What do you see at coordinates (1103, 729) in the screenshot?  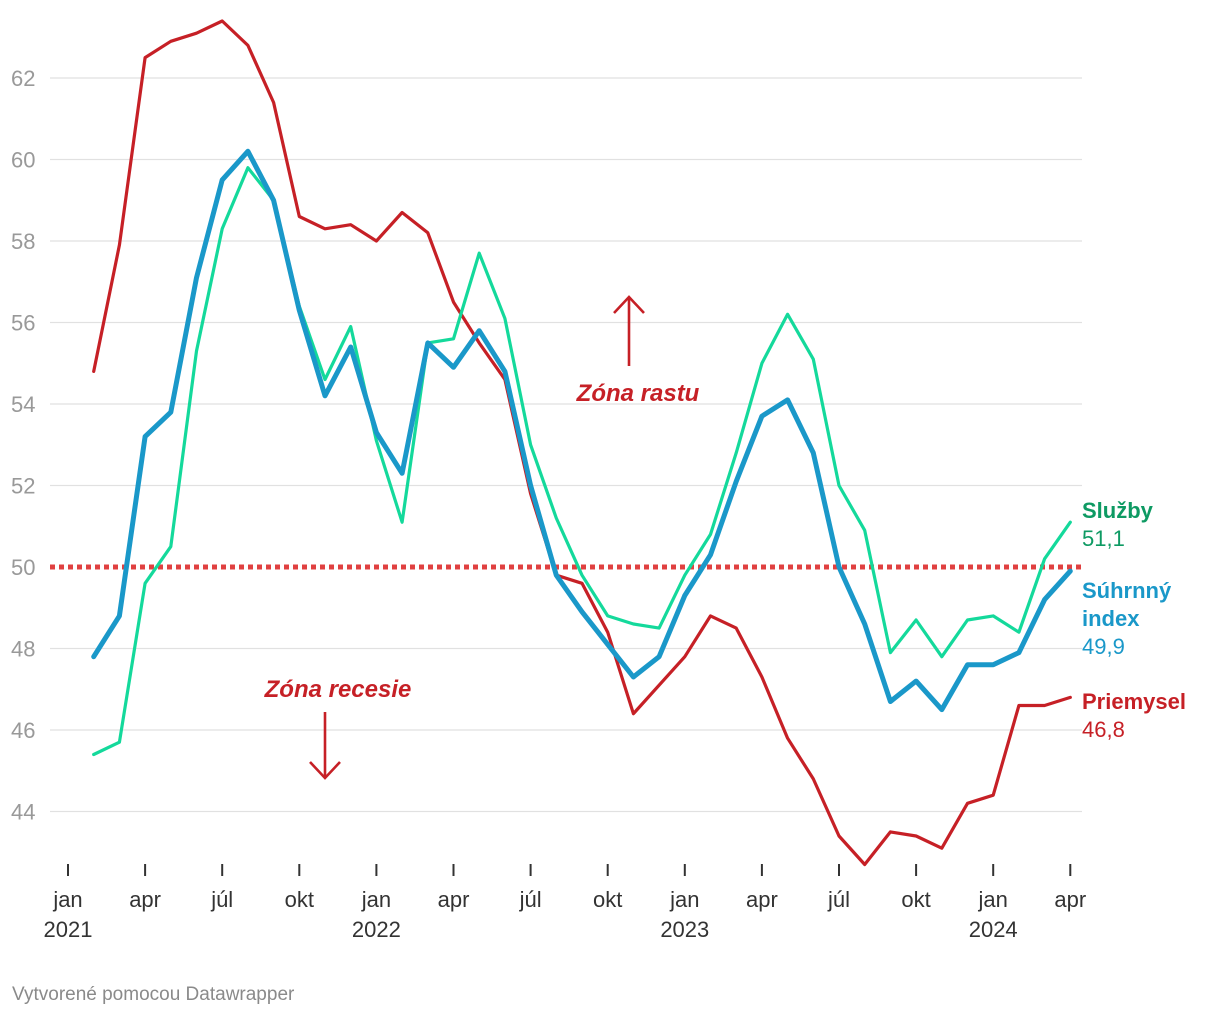 I see `label-priemysel-value: 46,8` at bounding box center [1103, 729].